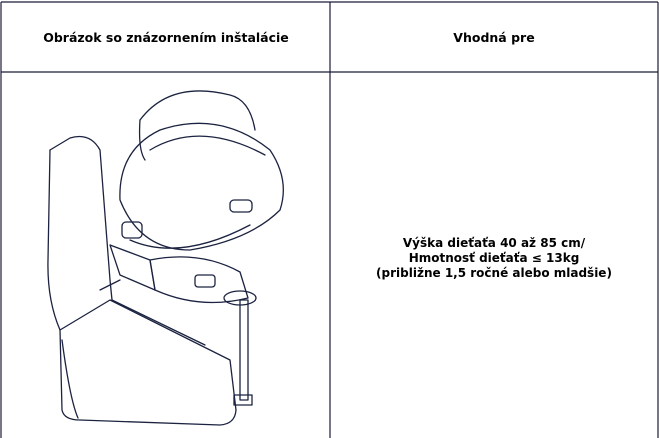  I want to click on cell-text-line: Hmotnosť dieťaťa ≤ 13kg, so click(494, 258).